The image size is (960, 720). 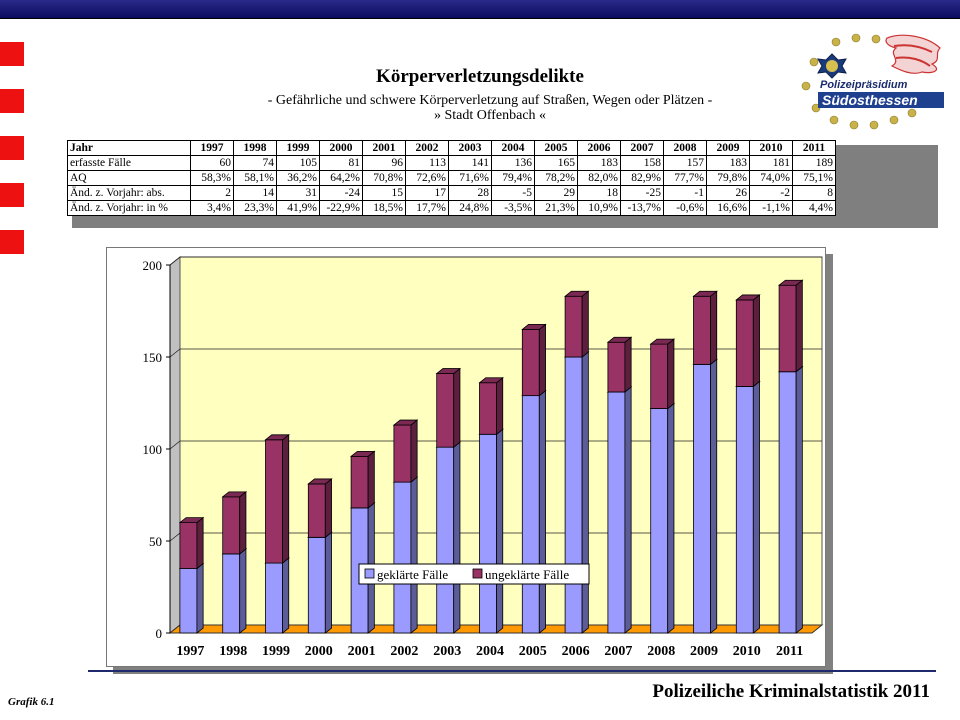 I want to click on legend-label-solved: geklärte Fälle, so click(x=412, y=574).